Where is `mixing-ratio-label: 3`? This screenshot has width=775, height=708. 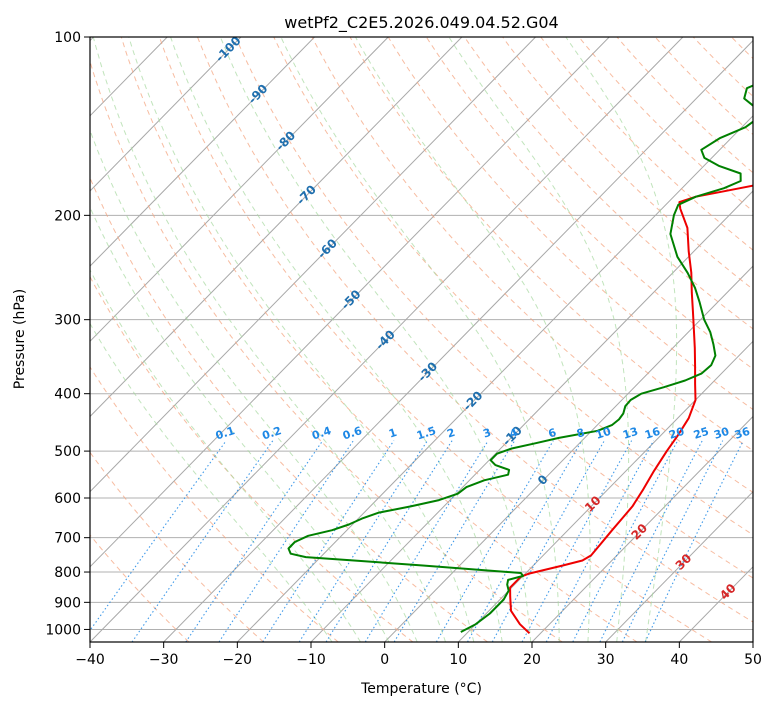 mixing-ratio-label: 3 is located at coordinates (486, 433).